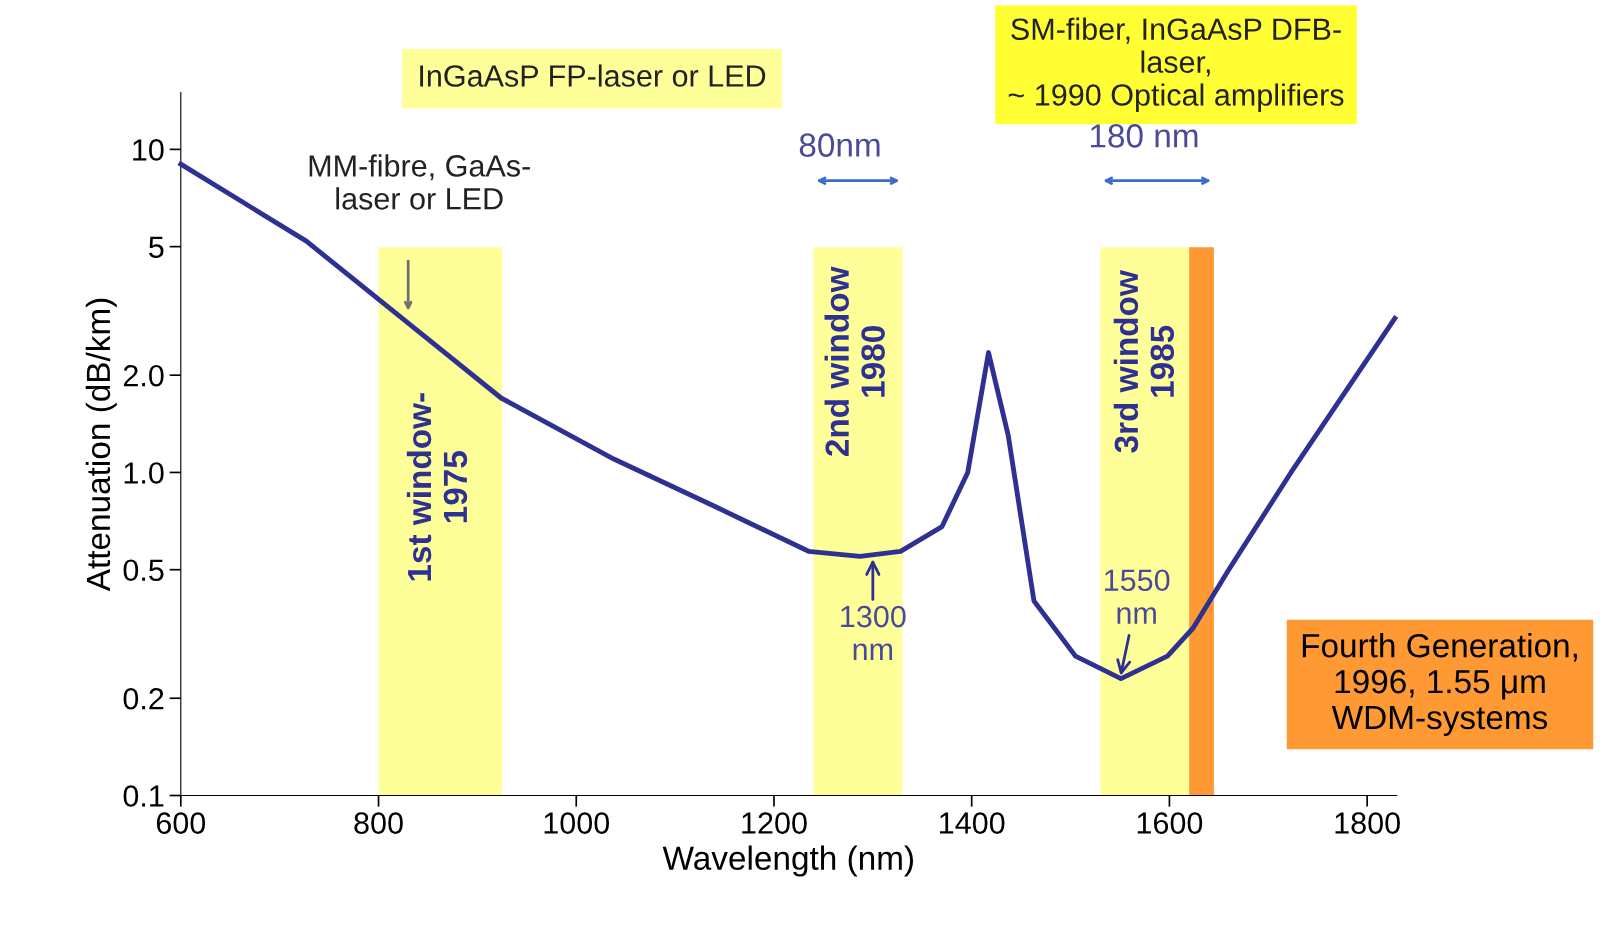 The height and width of the screenshot is (925, 1600). What do you see at coordinates (143, 570) in the screenshot?
I see `y-tick-label: 0.5` at bounding box center [143, 570].